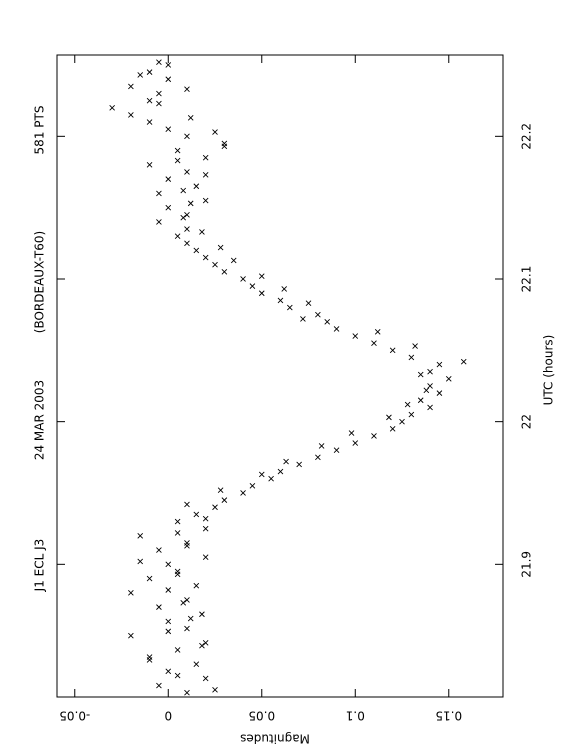  Describe the element at coordinates (275, 739) in the screenshot. I see `y-axis-label: Magnitudes` at that location.